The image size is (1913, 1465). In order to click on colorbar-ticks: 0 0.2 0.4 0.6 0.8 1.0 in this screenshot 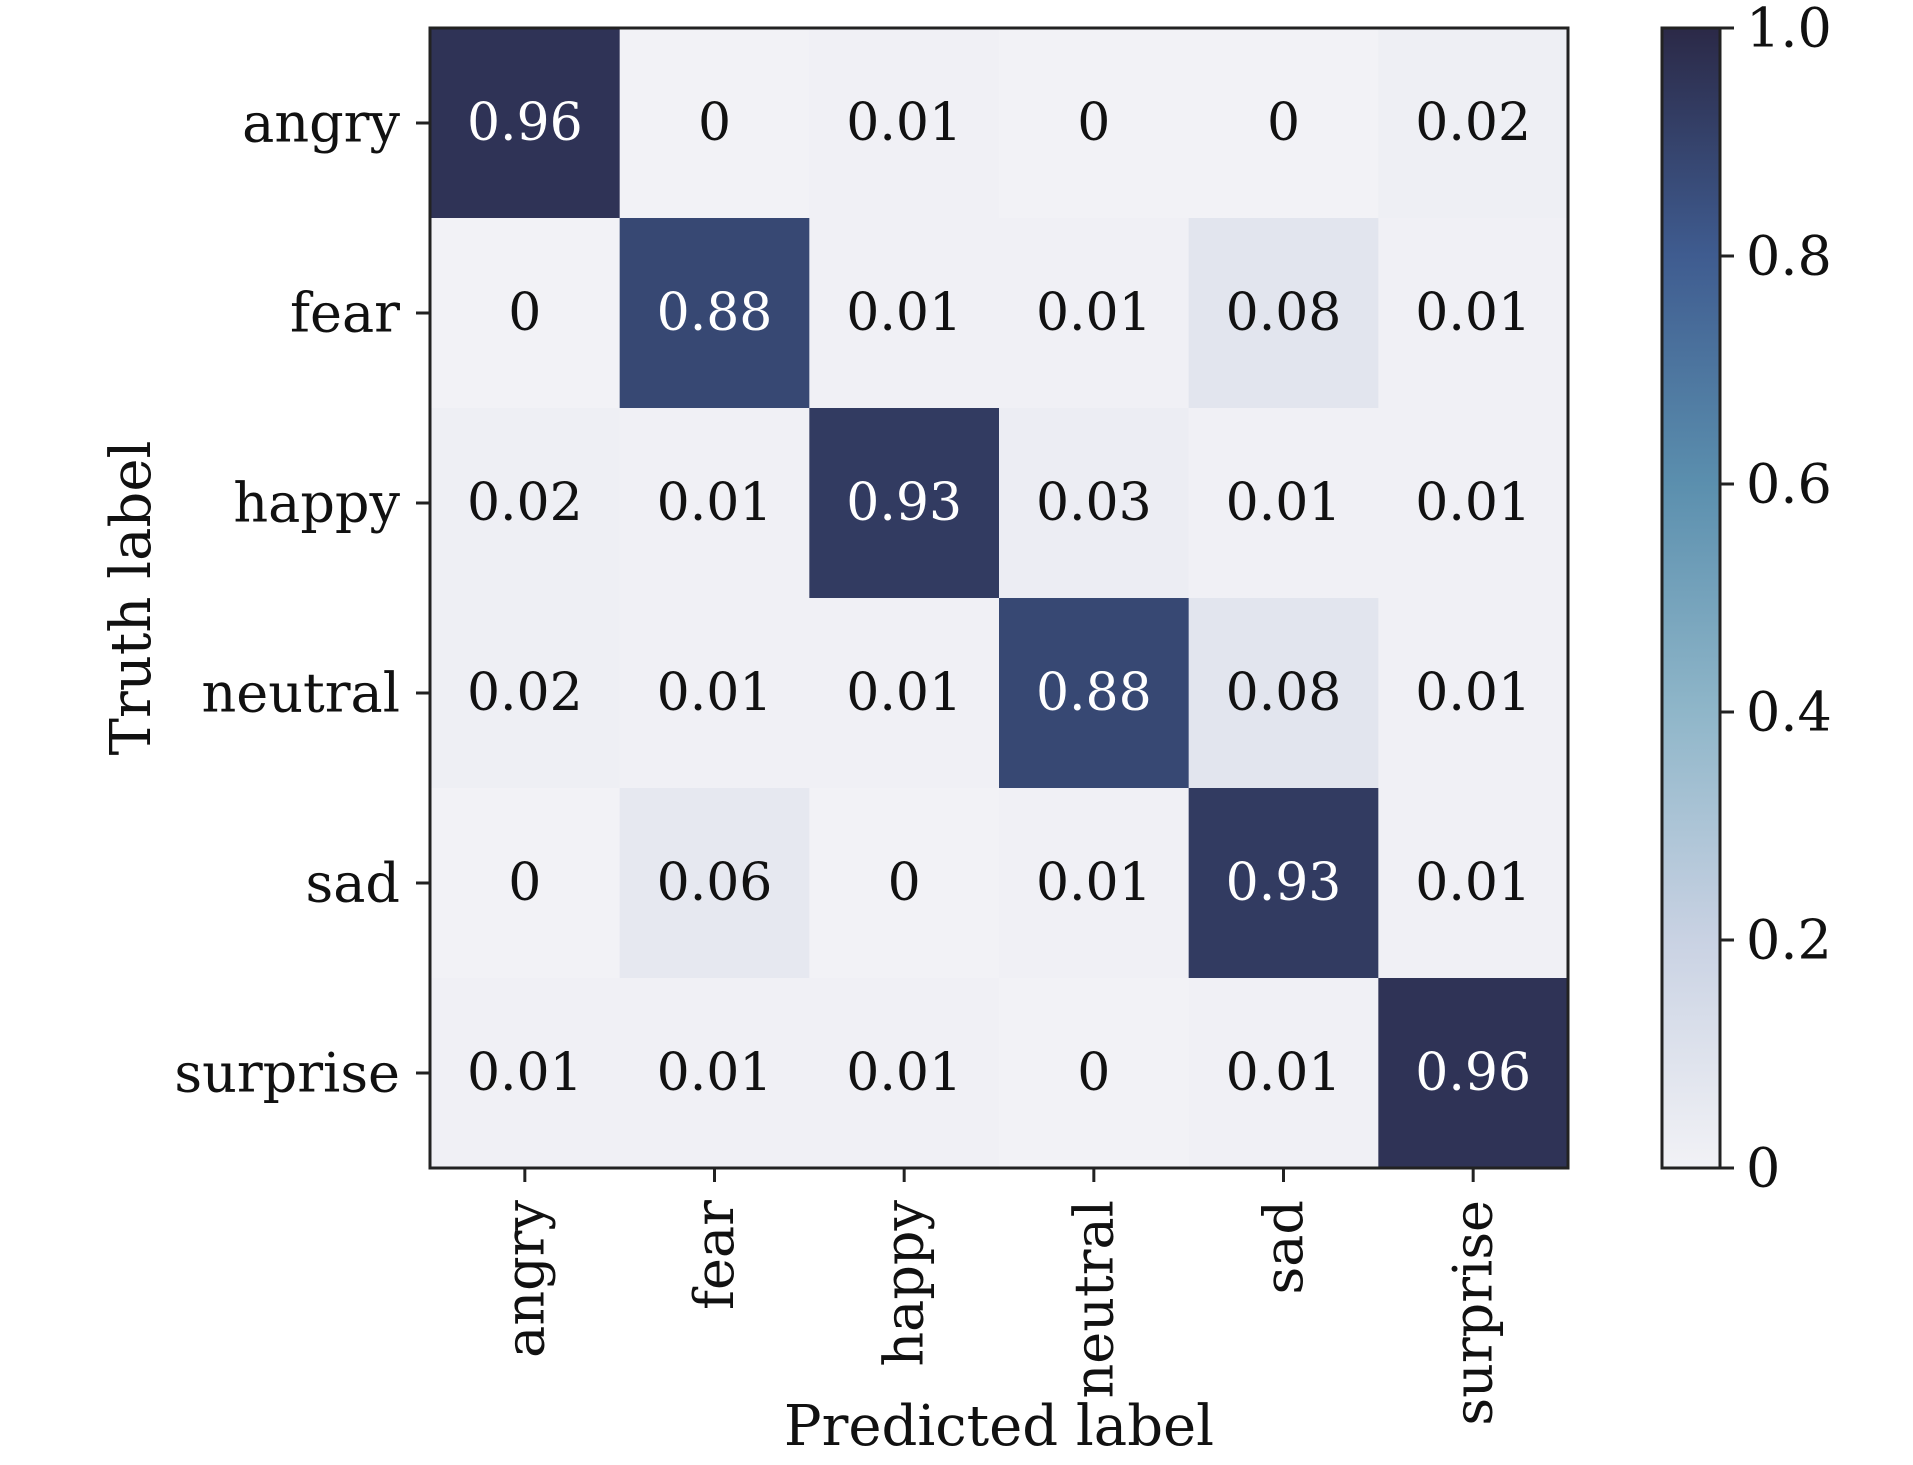, I will do `click(1776, 600)`.